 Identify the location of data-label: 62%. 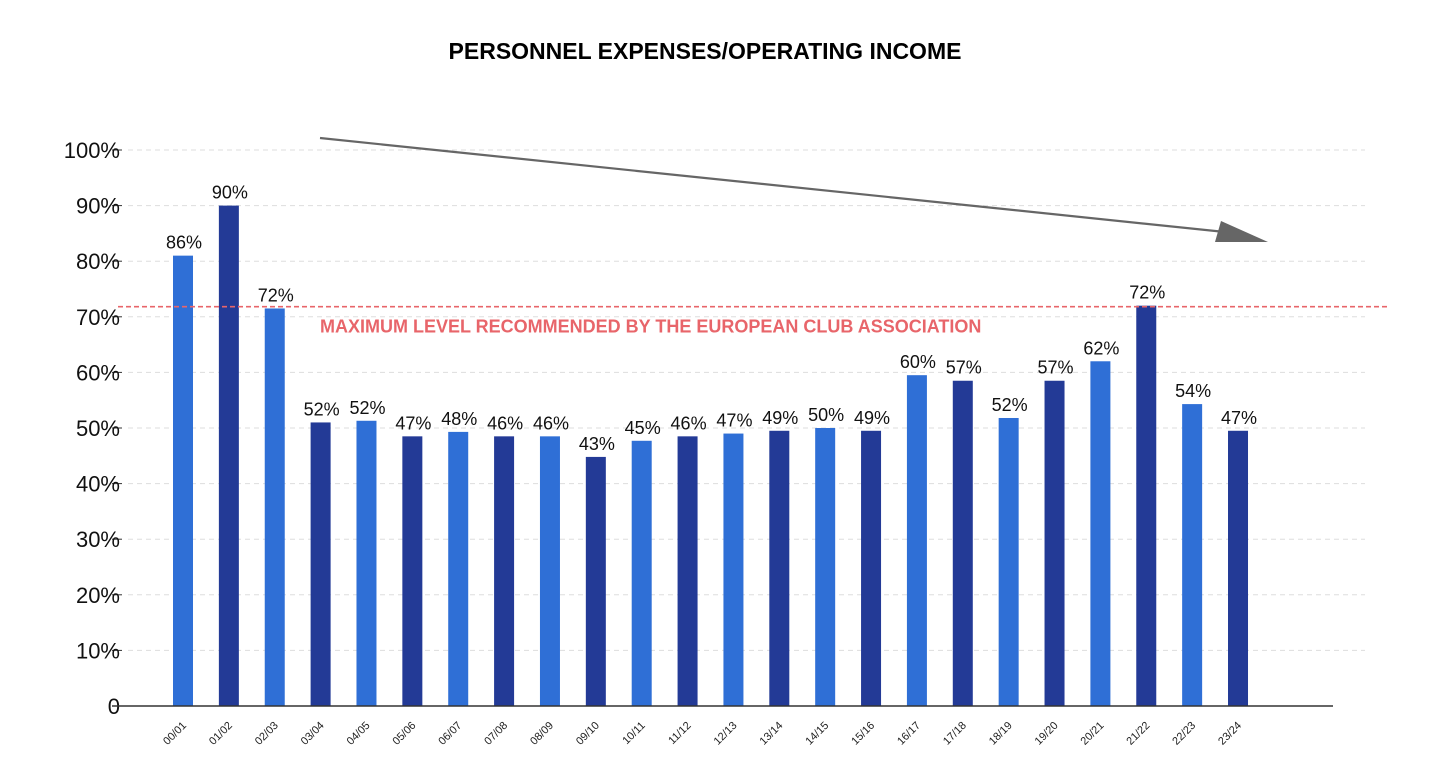
(1101, 348).